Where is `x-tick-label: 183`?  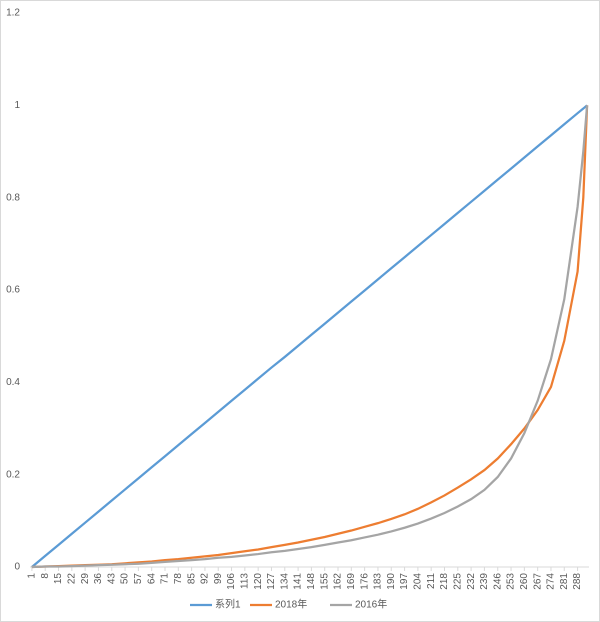
x-tick-label: 183 is located at coordinates (378, 581).